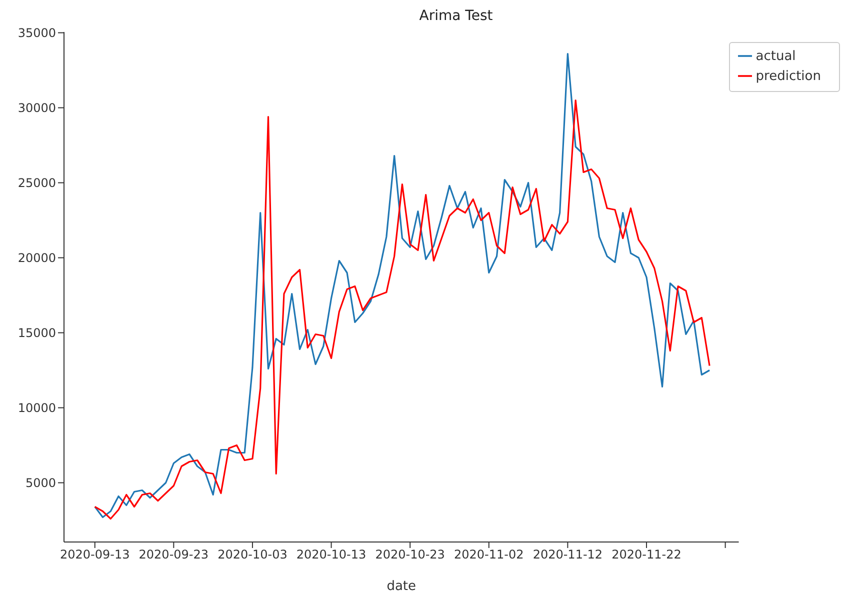 Image resolution: width=860 pixels, height=602 pixels. What do you see at coordinates (173, 555) in the screenshot?
I see `x-tick-label: 2020-09-23` at bounding box center [173, 555].